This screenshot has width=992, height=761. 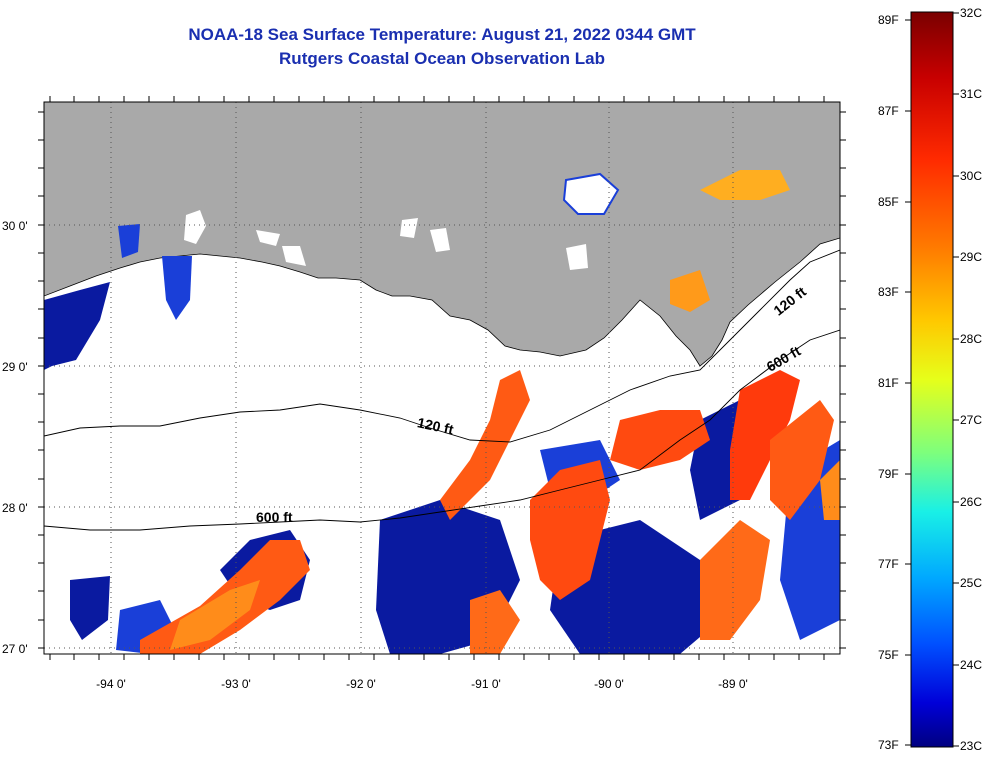 I want to click on map-subtitle: Rutgers Coastal Ocean Observation Lab, so click(x=442, y=58).